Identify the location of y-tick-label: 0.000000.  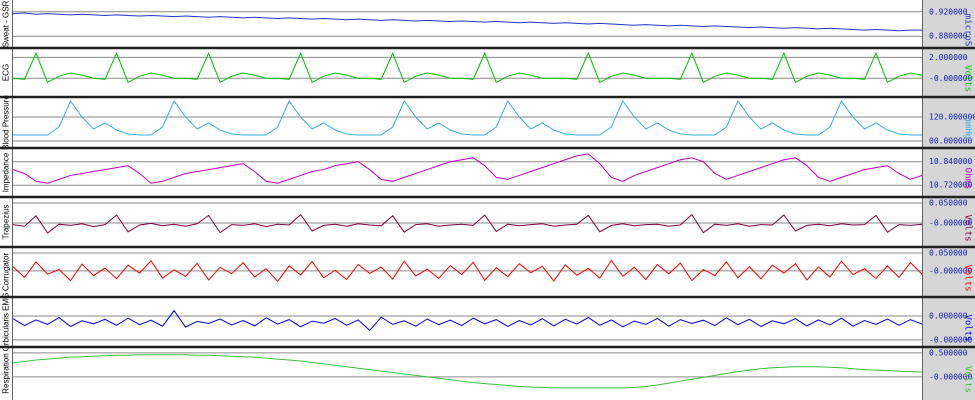
(948, 316).